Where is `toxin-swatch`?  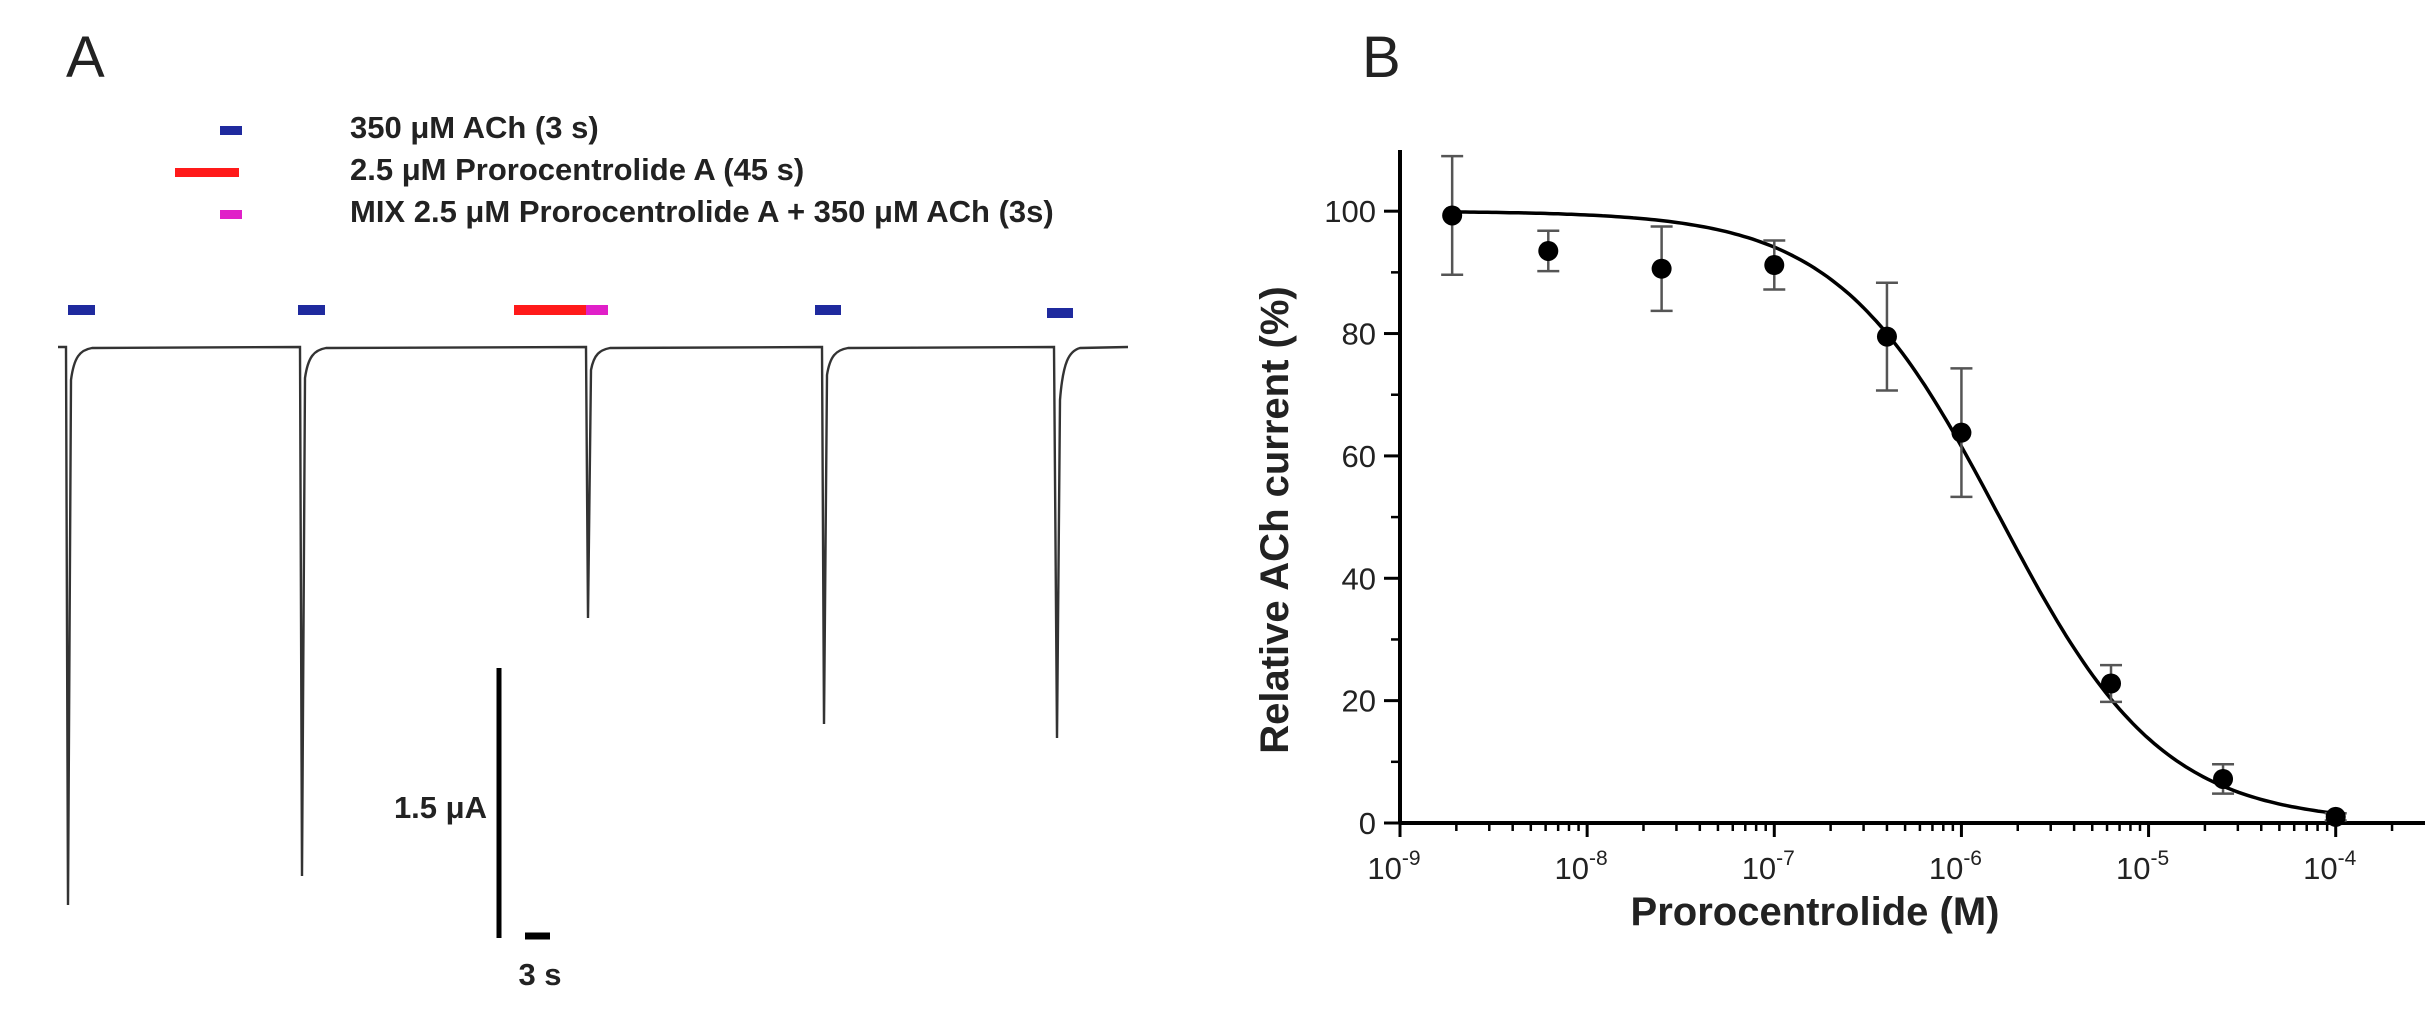
toxin-swatch is located at coordinates (207, 172).